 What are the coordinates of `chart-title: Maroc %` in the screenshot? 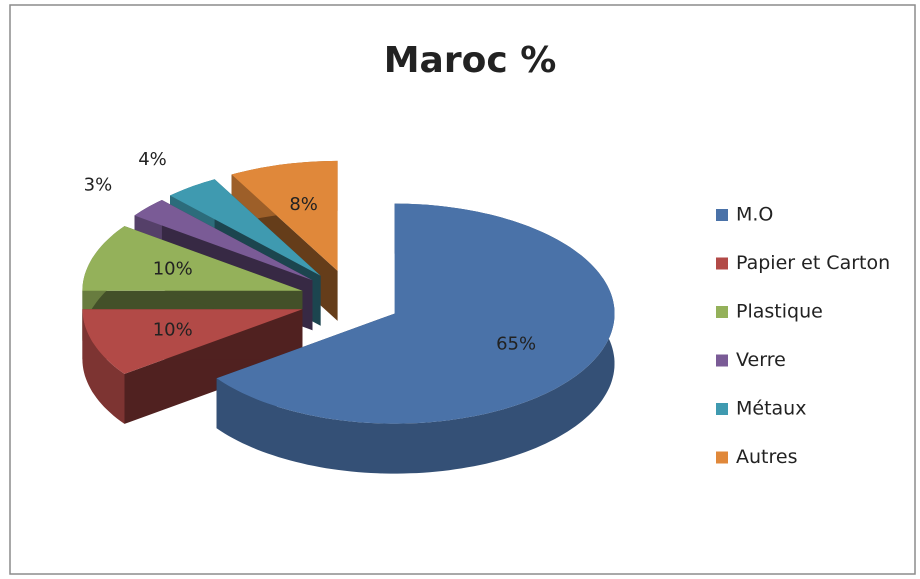 It's located at (470, 60).